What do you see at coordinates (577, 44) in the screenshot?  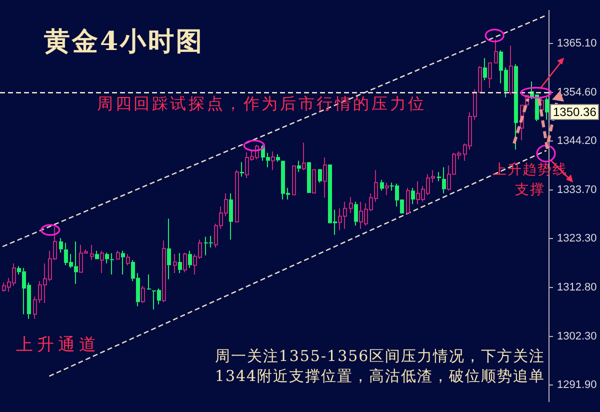 I see `y-tick-label: 1365.10` at bounding box center [577, 44].